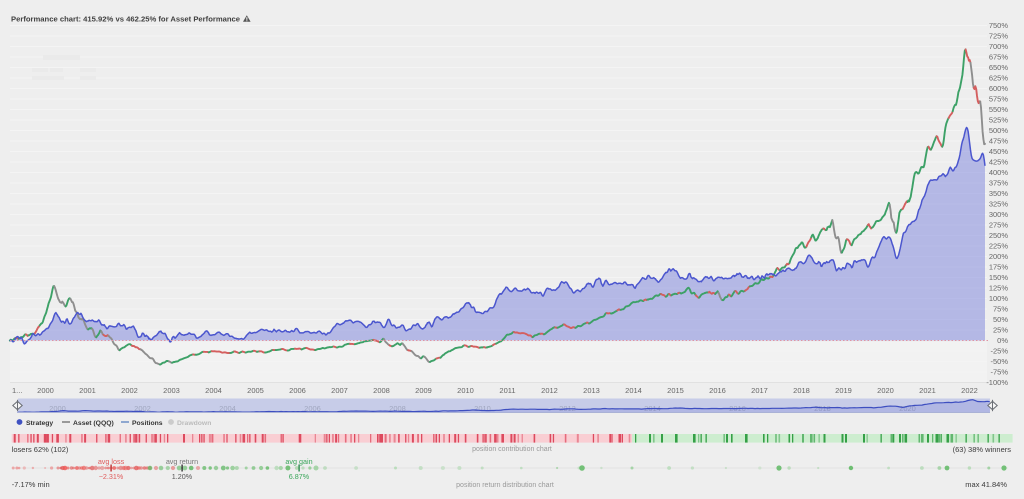  Describe the element at coordinates (675, 390) in the screenshot. I see `svg-text: 2015` at that location.